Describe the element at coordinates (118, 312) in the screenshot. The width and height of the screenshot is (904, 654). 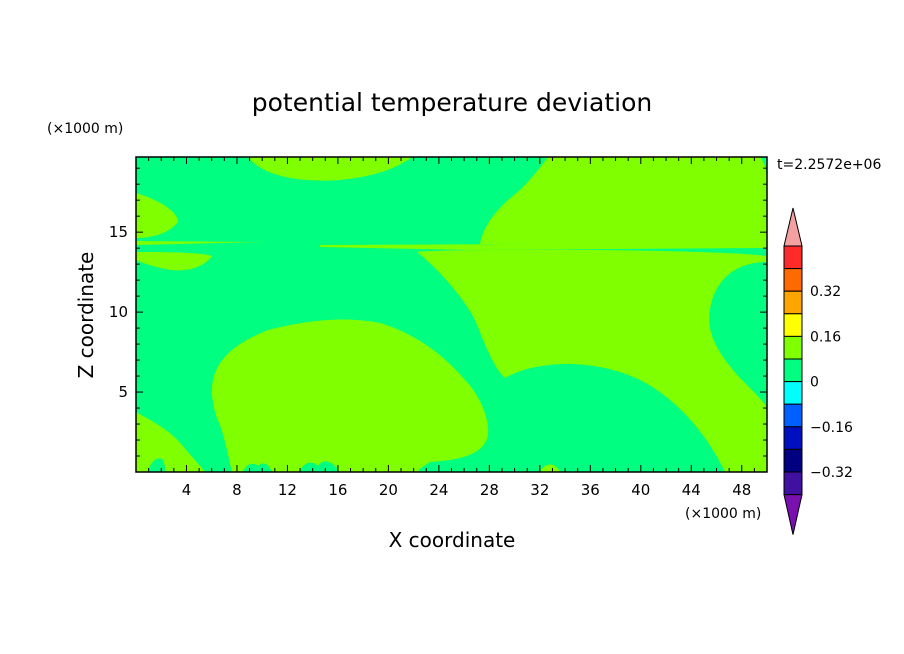
I see `y-tick-label: 10` at that location.